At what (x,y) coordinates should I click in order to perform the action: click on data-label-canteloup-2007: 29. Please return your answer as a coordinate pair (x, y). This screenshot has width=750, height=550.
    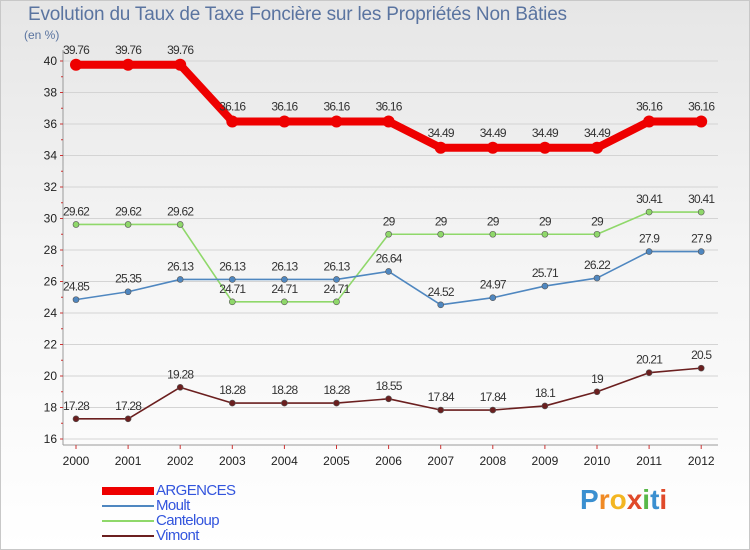
    Looking at the image, I should click on (441, 221).